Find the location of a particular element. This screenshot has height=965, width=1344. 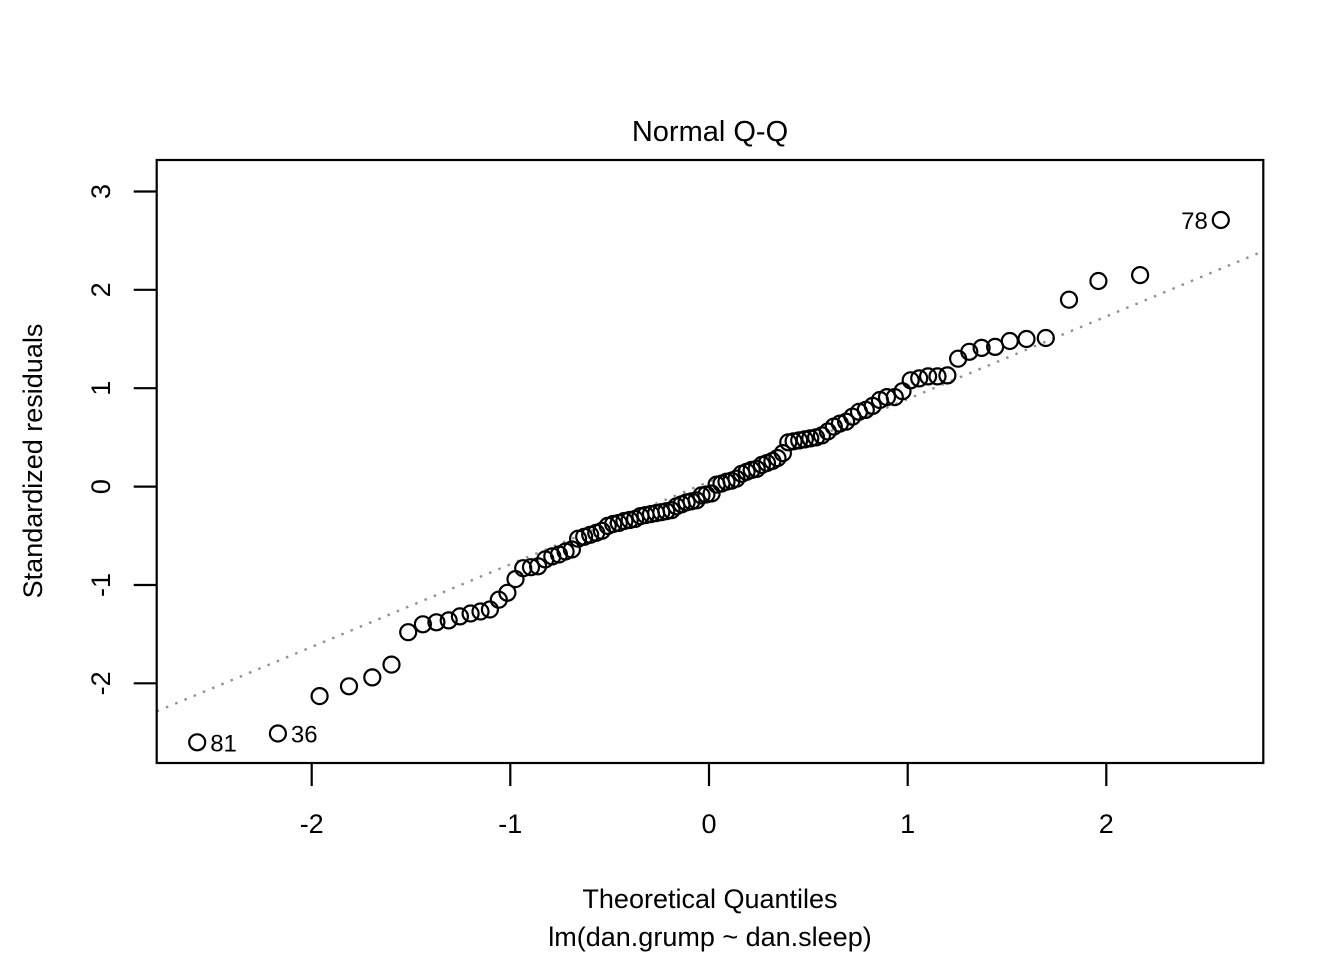

point-label: 36 is located at coordinates (304, 735).